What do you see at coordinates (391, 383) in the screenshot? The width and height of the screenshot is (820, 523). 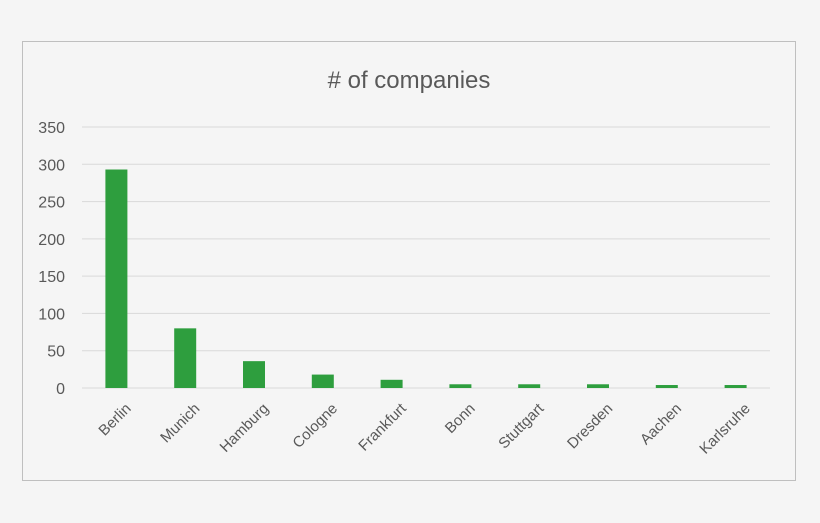 I see `bar-frankfurt` at bounding box center [391, 383].